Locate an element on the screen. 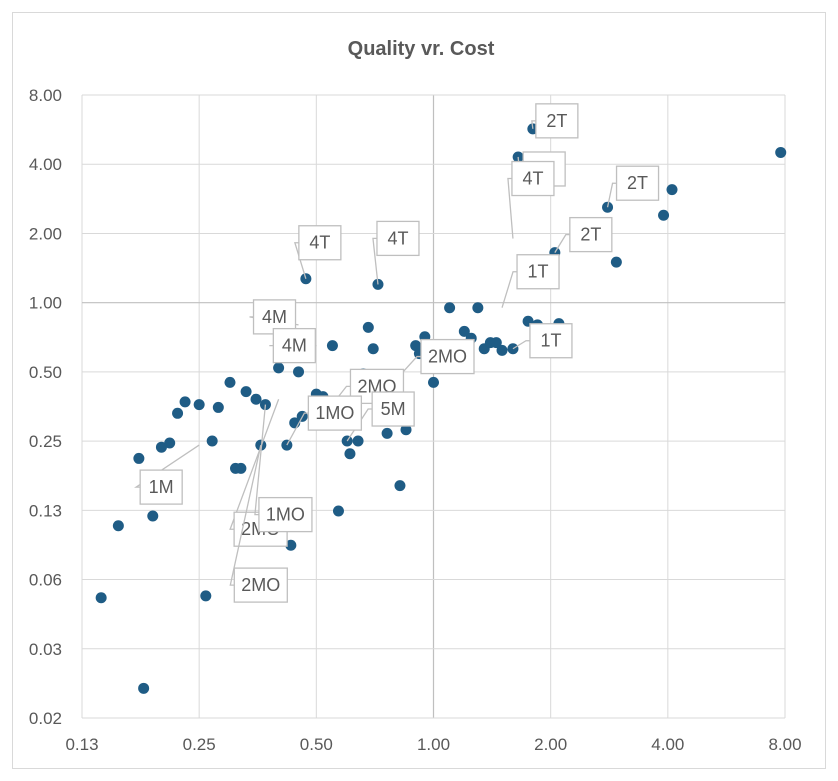 The width and height of the screenshot is (838, 781). x-axis-ticks: 0.13 0.25 0.50 1.00 2.00 4.00 8.00 is located at coordinates (433, 744).